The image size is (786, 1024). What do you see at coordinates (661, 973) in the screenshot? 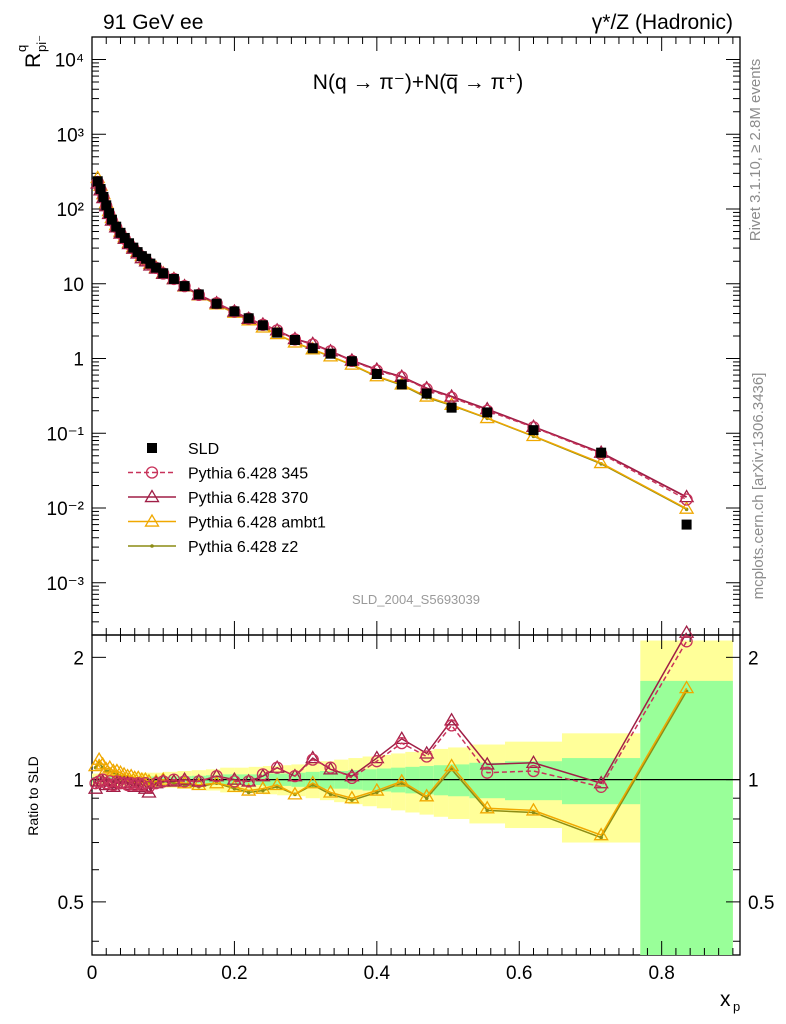
I see `xtick-label: 0.8` at bounding box center [661, 973].